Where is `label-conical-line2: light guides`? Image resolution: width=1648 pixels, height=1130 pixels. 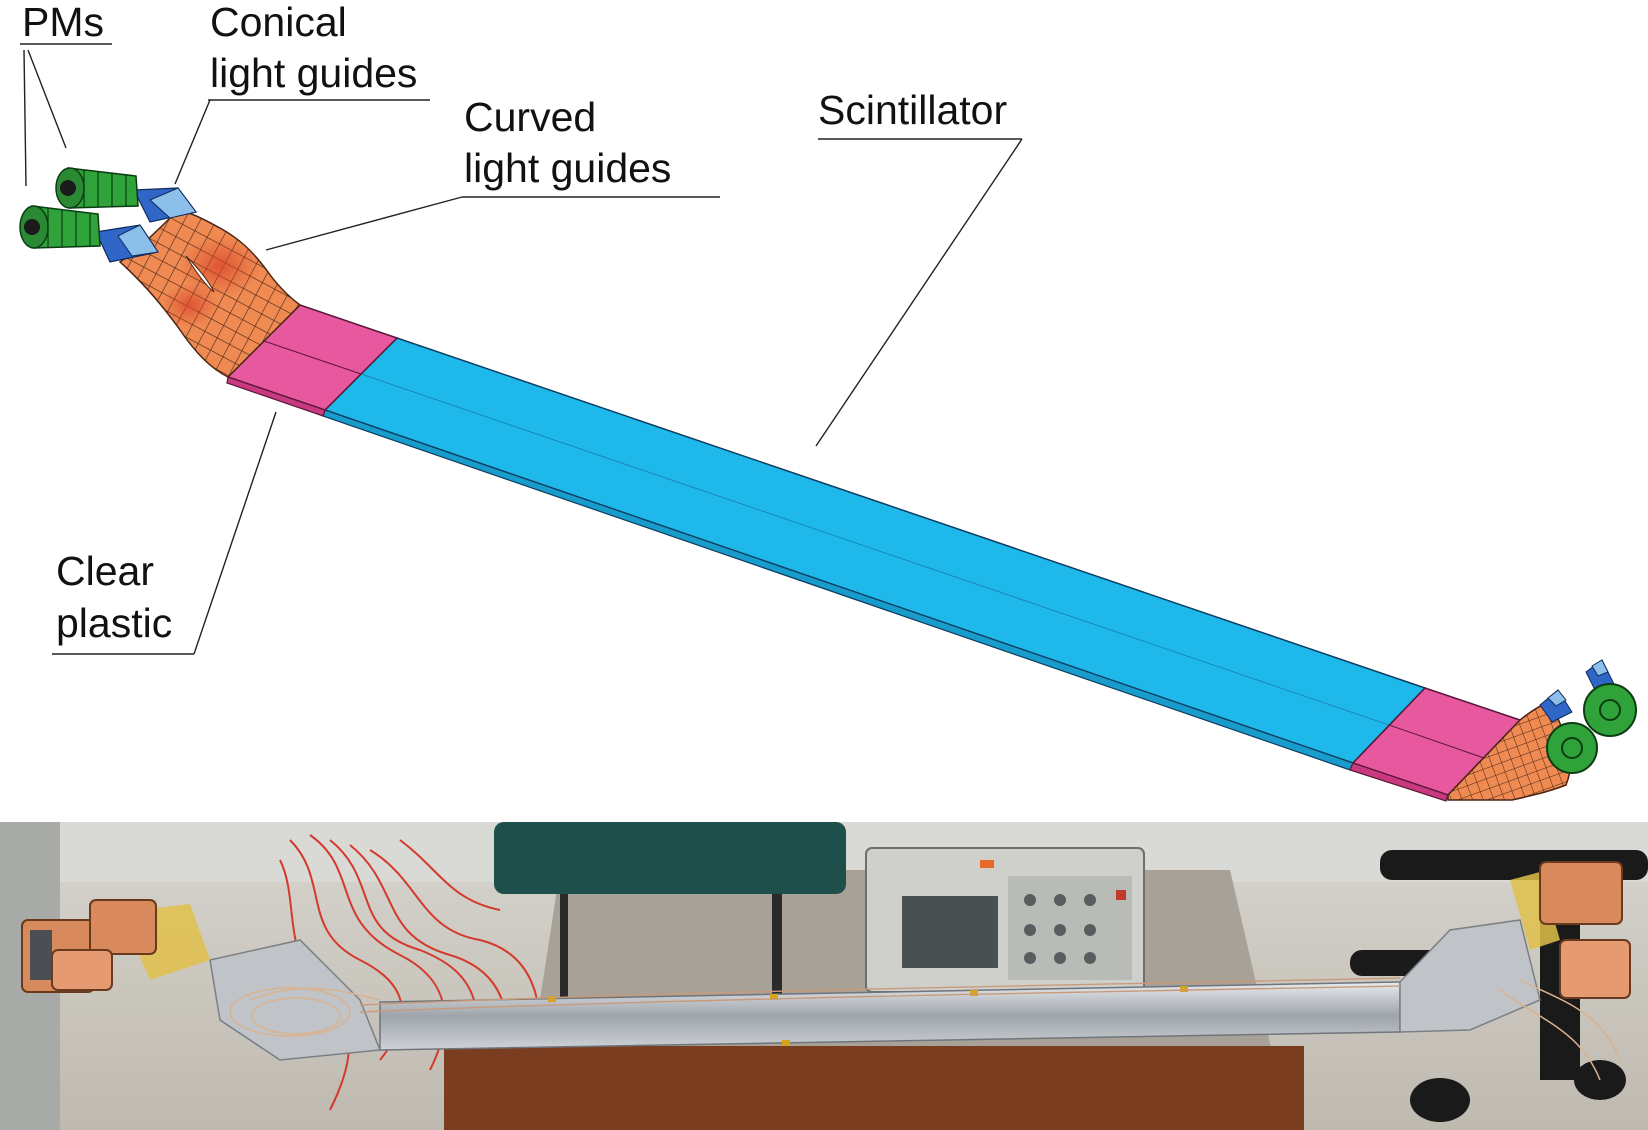
label-conical-line2: light guides is located at coordinates (313, 73).